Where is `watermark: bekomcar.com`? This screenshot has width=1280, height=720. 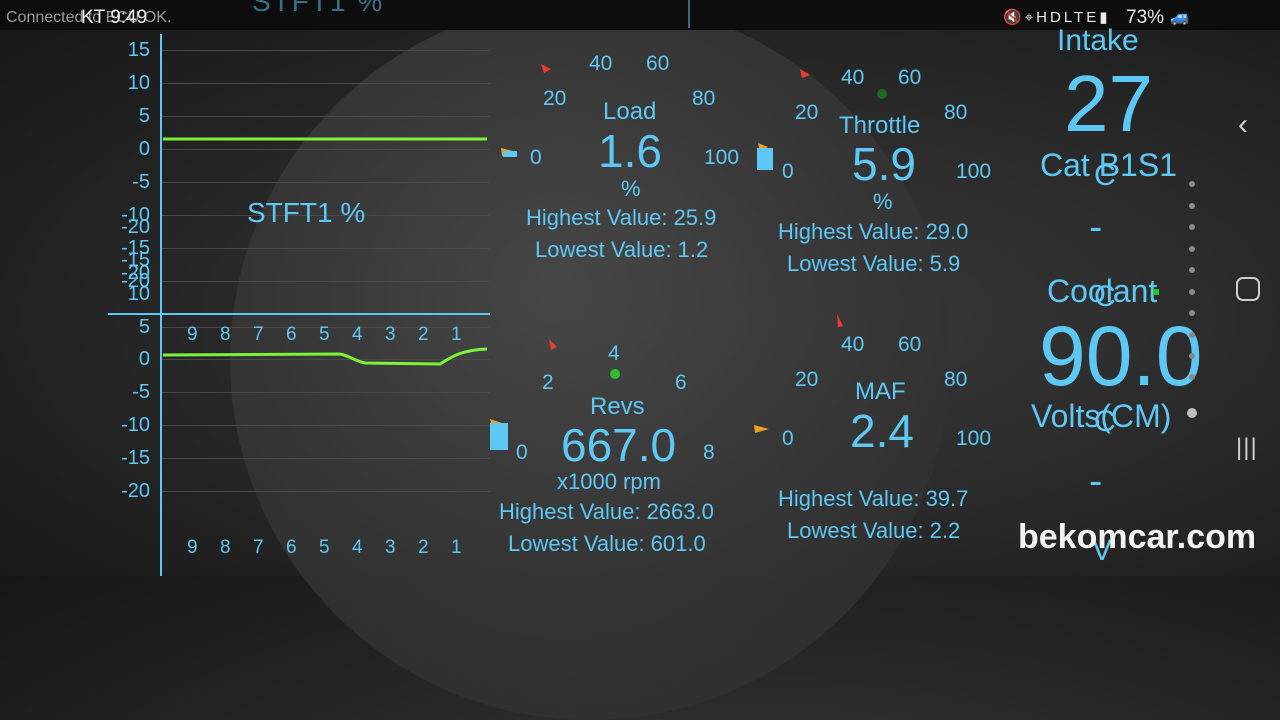
watermark: bekomcar.com is located at coordinates (1137, 537).